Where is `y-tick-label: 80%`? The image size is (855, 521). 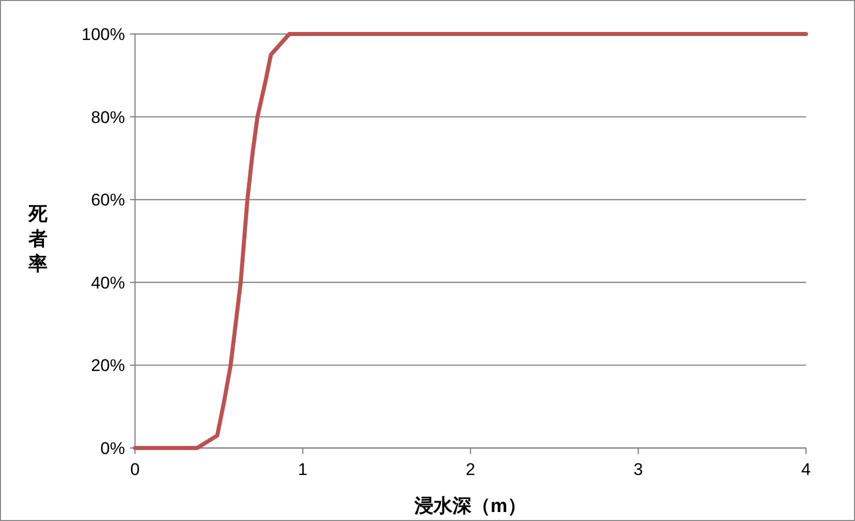 y-tick-label: 80% is located at coordinates (107, 117).